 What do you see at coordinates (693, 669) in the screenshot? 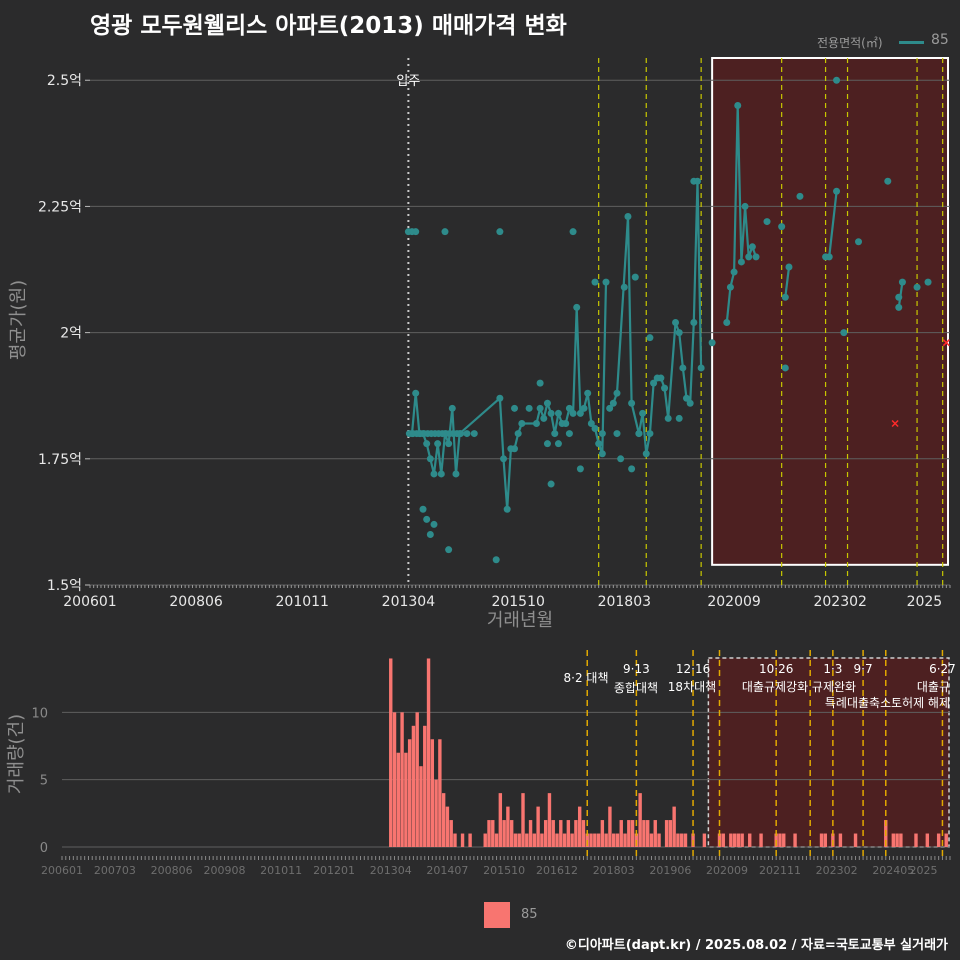
I see `policy-date-label: 12·16` at bounding box center [693, 669].